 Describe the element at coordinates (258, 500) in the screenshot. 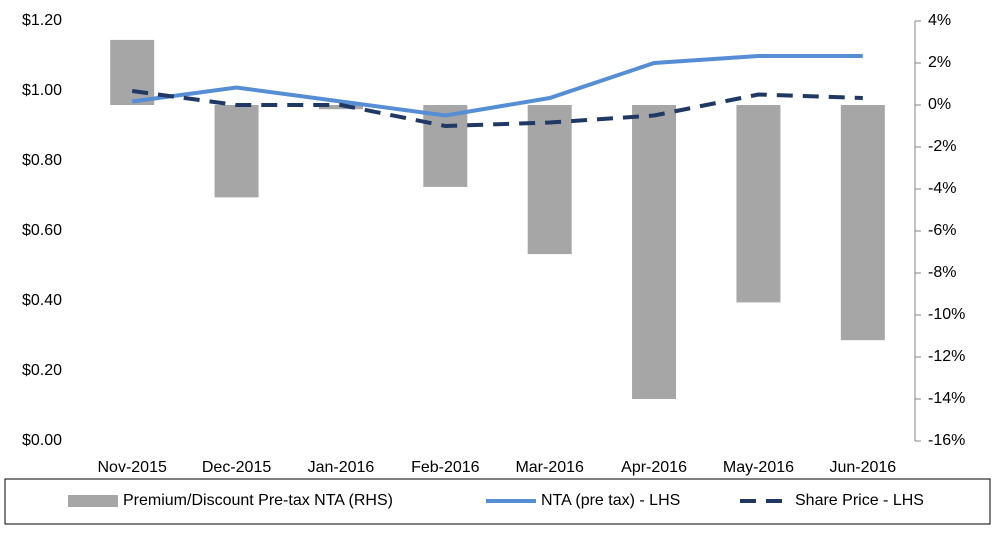

I see `legend-label: Premium/Discount Pre-tax NTA (RHS)` at that location.